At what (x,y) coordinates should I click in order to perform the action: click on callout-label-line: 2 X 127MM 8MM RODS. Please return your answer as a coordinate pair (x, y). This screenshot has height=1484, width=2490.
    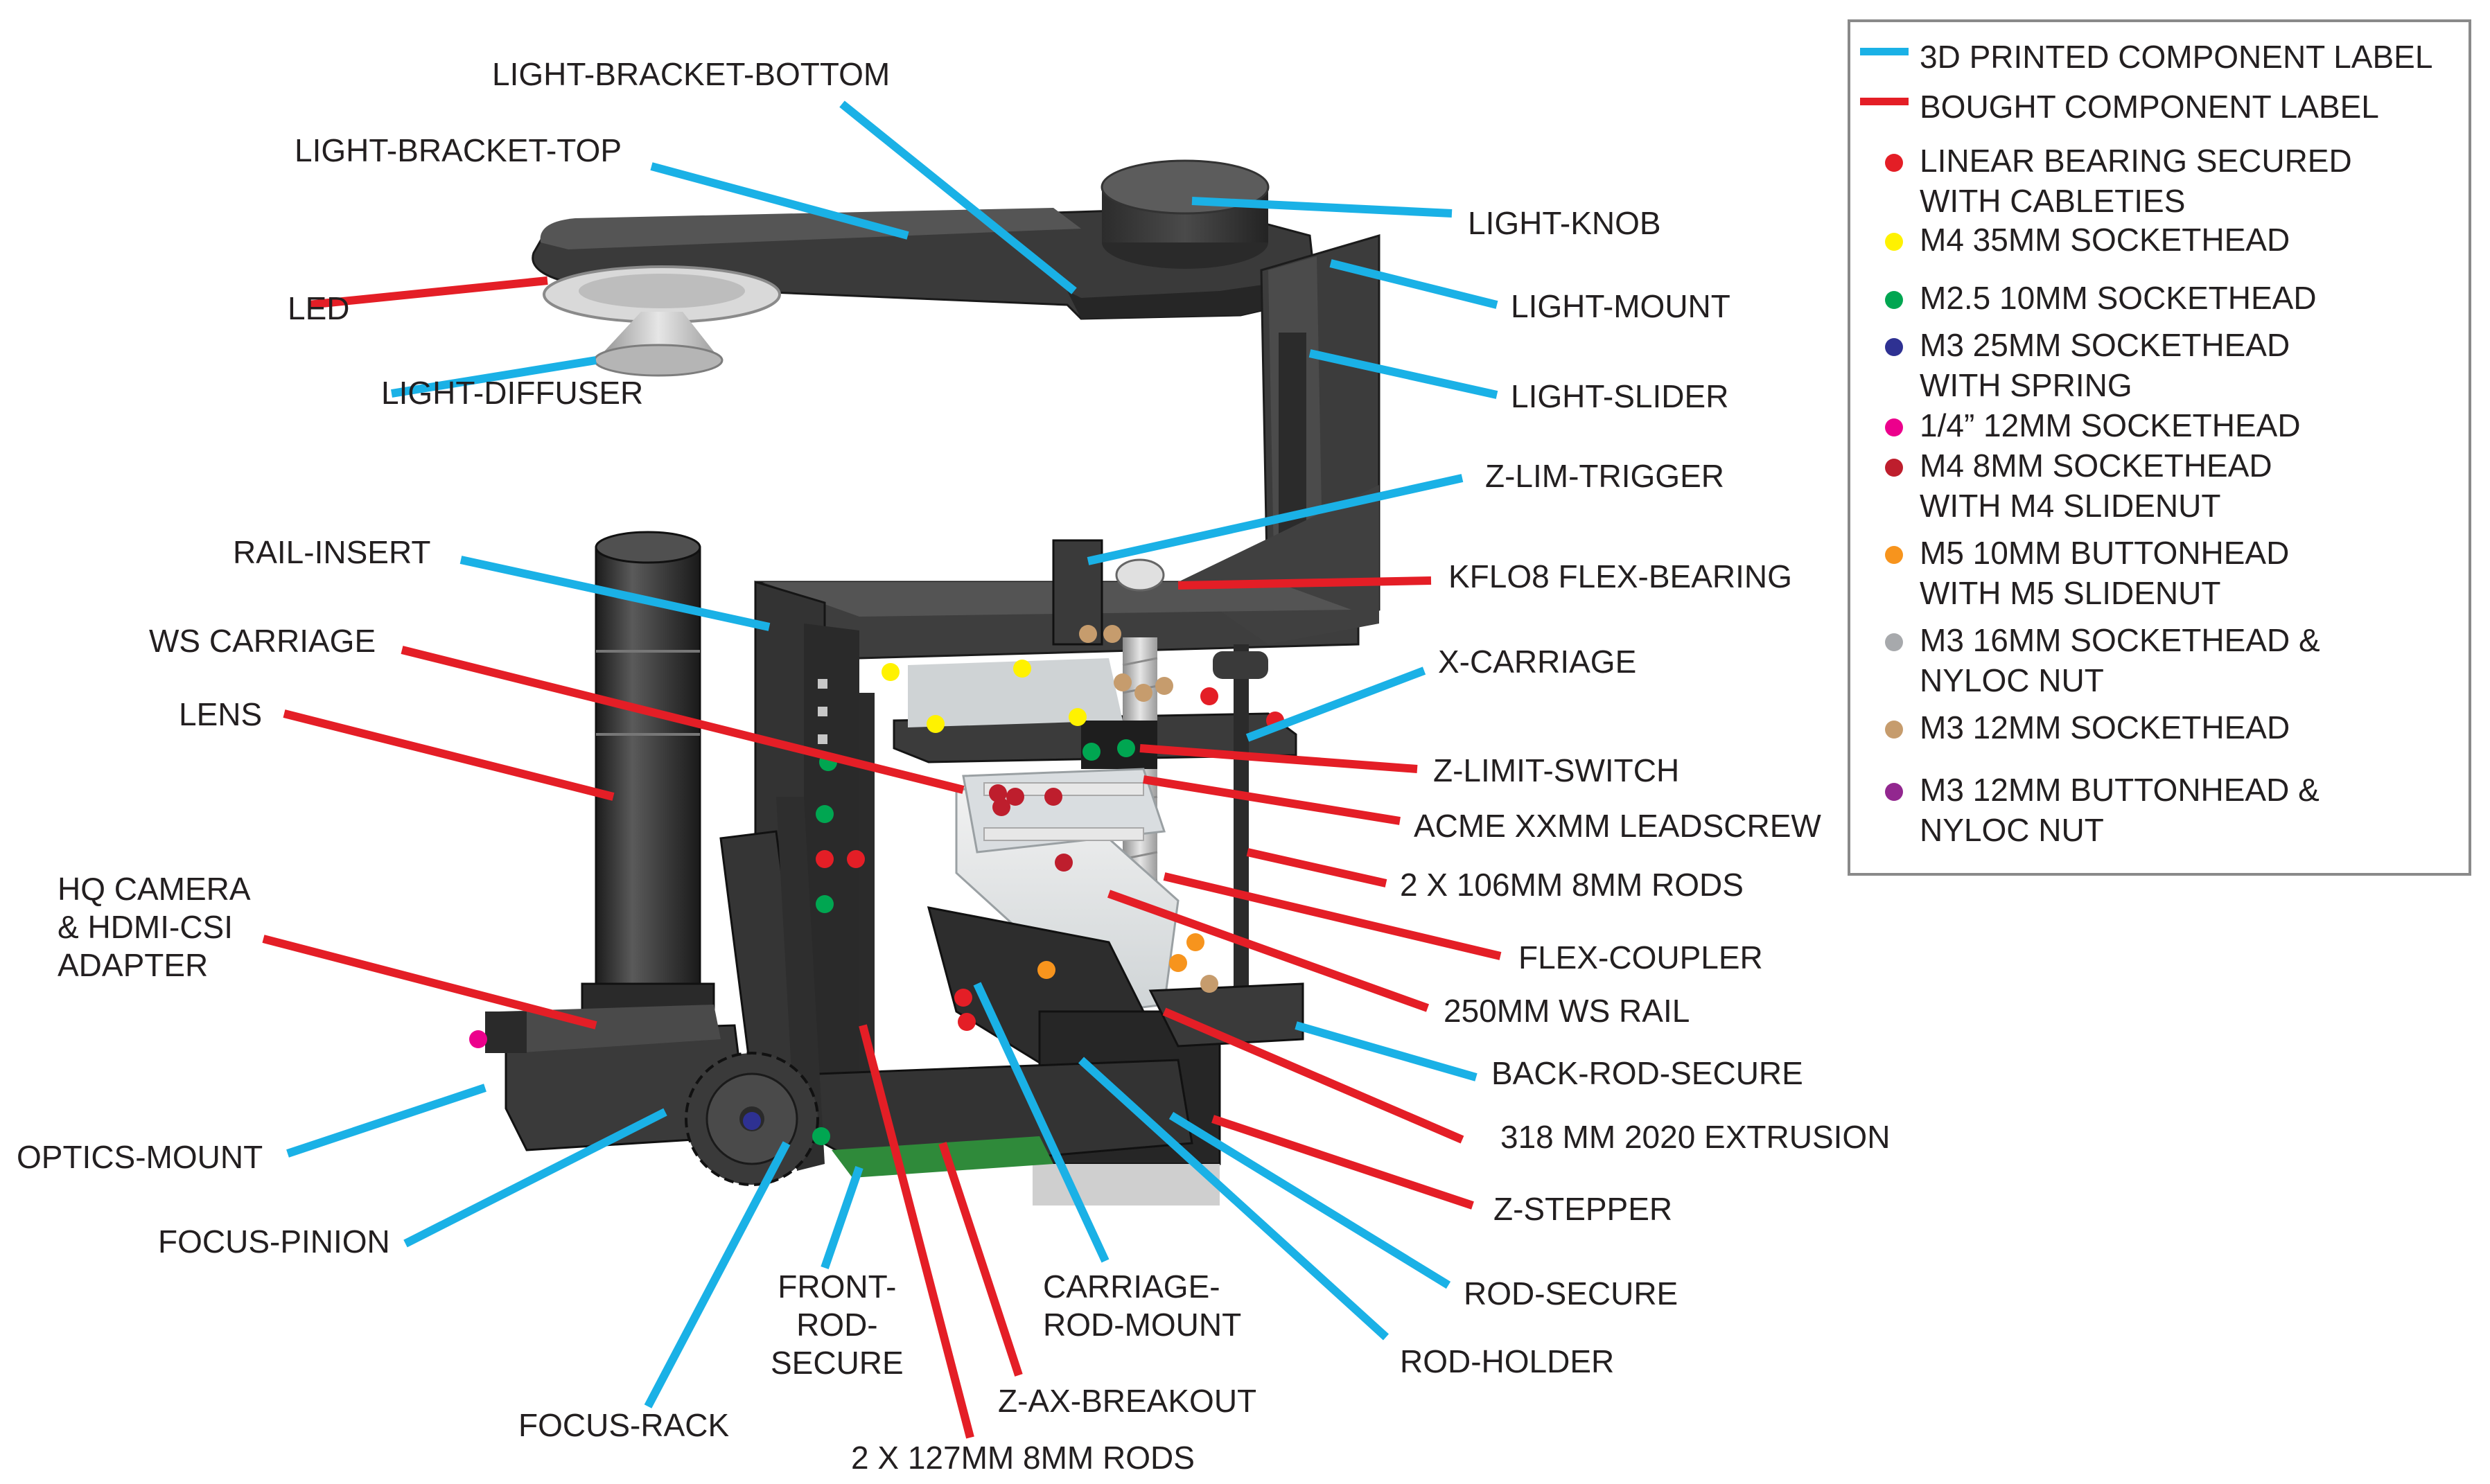
    Looking at the image, I should click on (1023, 1458).